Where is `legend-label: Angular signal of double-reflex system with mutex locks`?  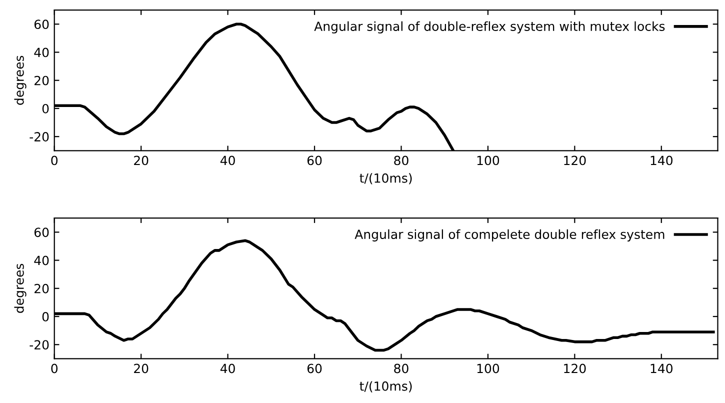
legend-label: Angular signal of double-reflex system with mutex locks is located at coordinates (489, 27).